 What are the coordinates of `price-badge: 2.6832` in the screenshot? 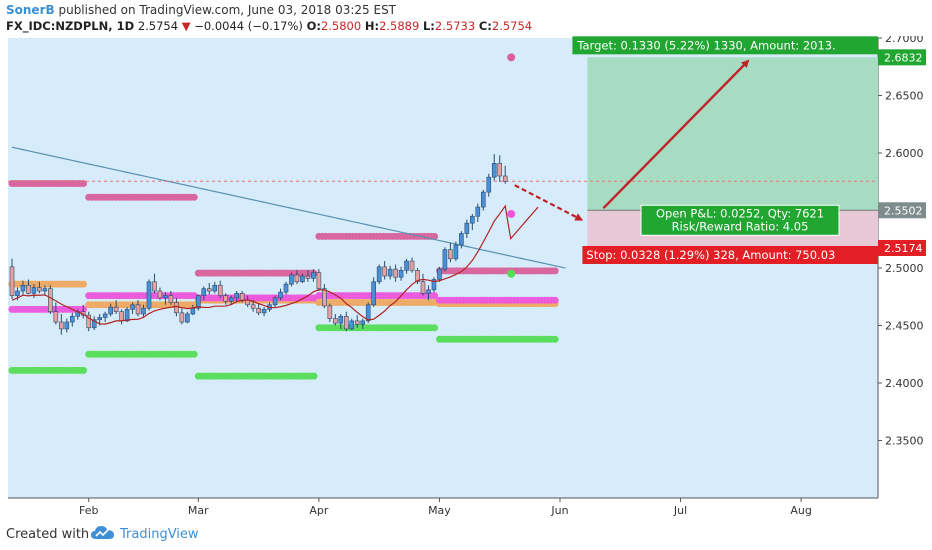 It's located at (902, 57).